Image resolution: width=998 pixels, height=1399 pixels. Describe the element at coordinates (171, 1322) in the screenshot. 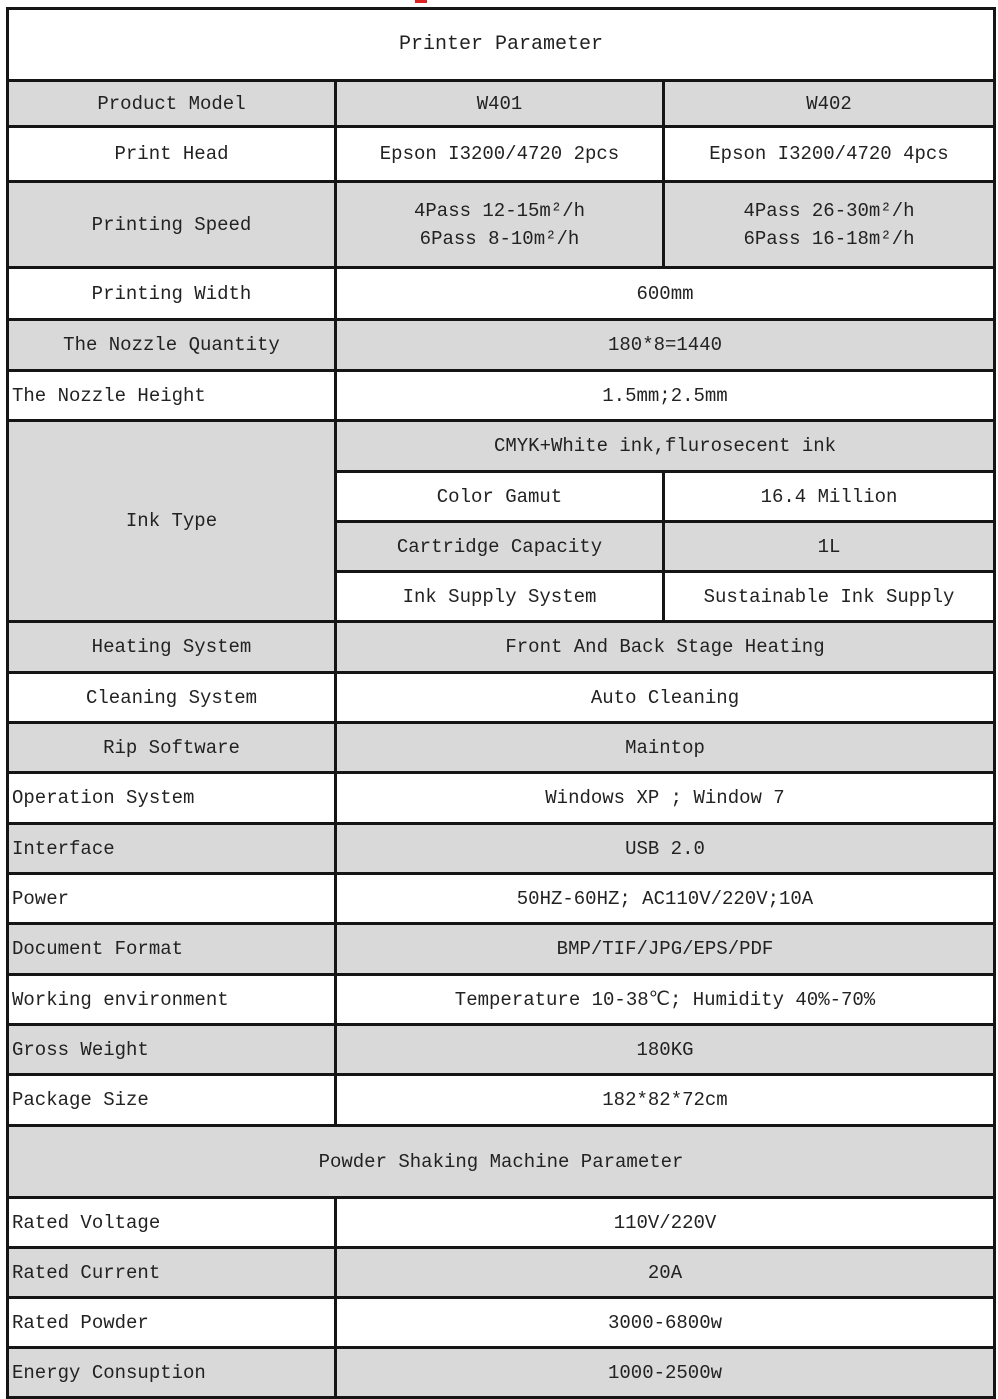

I see `row-label: Rated Powder` at that location.